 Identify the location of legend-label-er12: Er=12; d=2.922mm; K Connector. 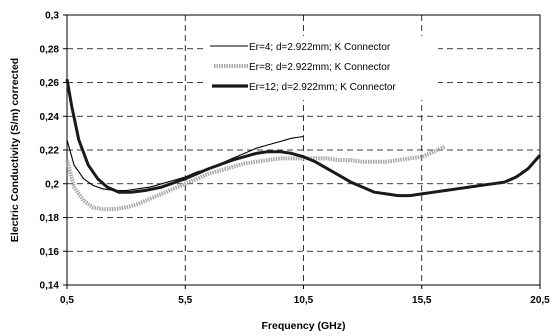
(322, 87).